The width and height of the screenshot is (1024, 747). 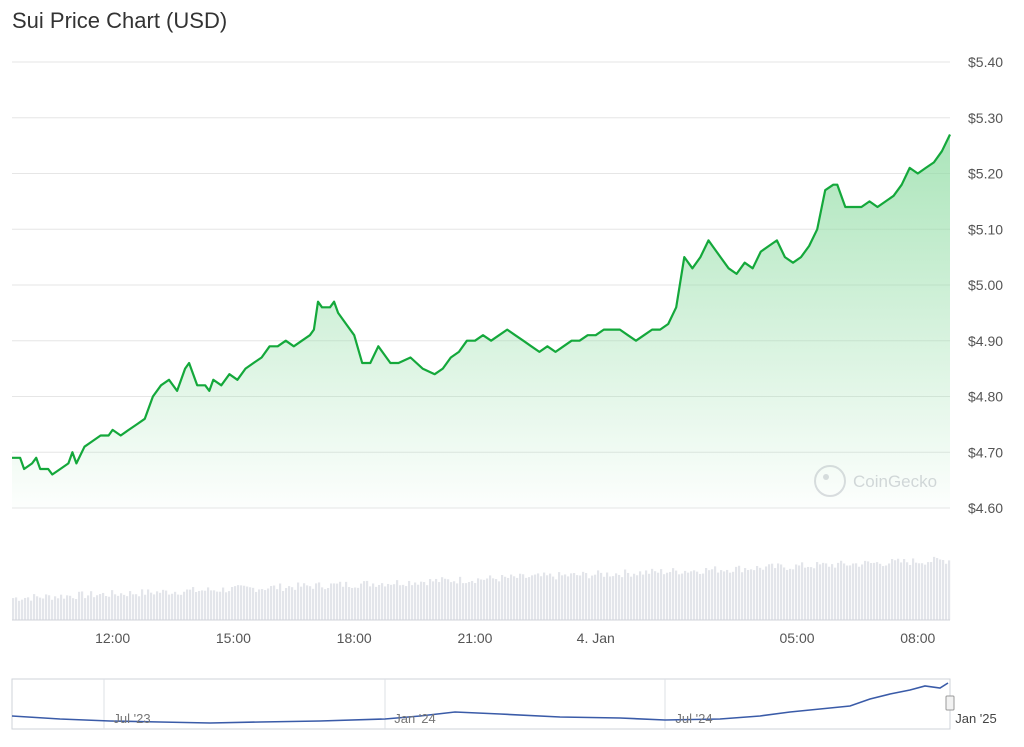 I want to click on watermark-text: CoinGecko, so click(x=895, y=481).